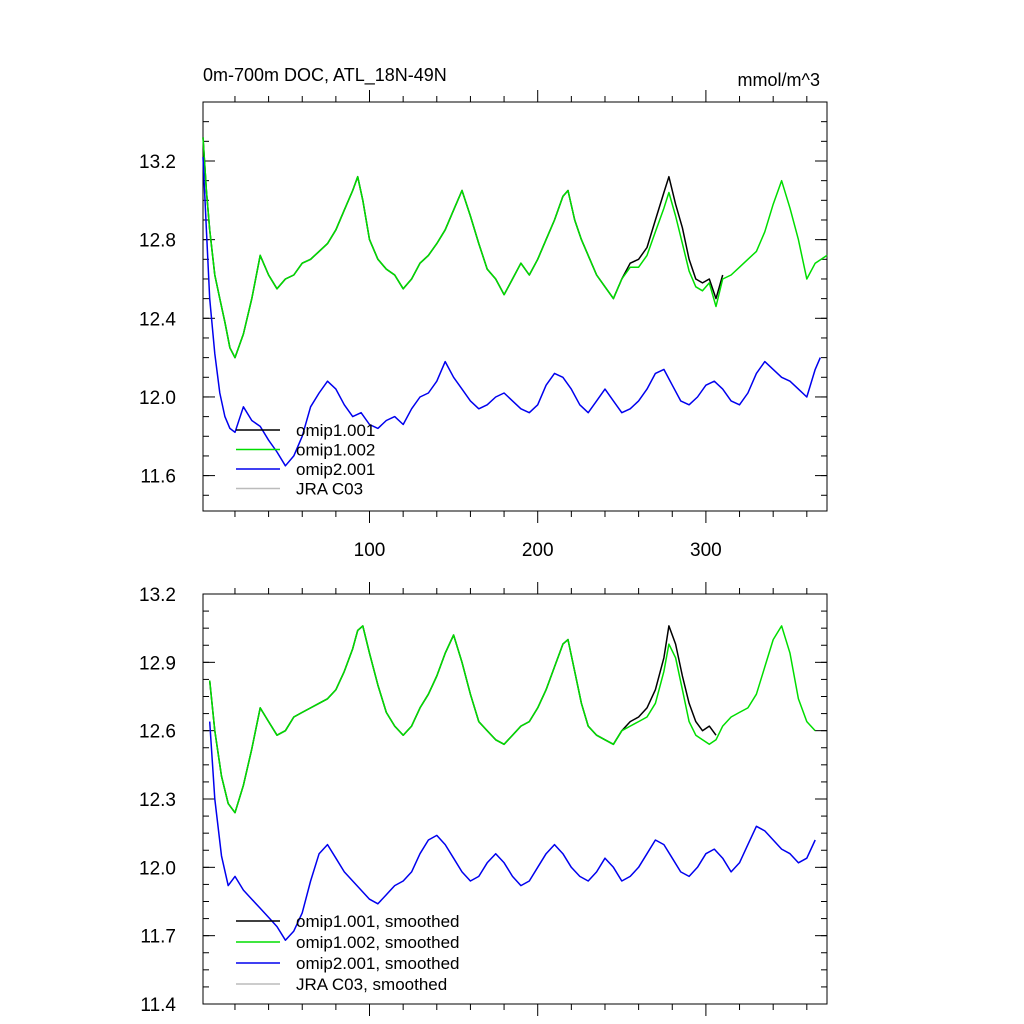 The image size is (1024, 1024). What do you see at coordinates (157, 800) in the screenshot?
I see `y-tick-label: 12.3` at bounding box center [157, 800].